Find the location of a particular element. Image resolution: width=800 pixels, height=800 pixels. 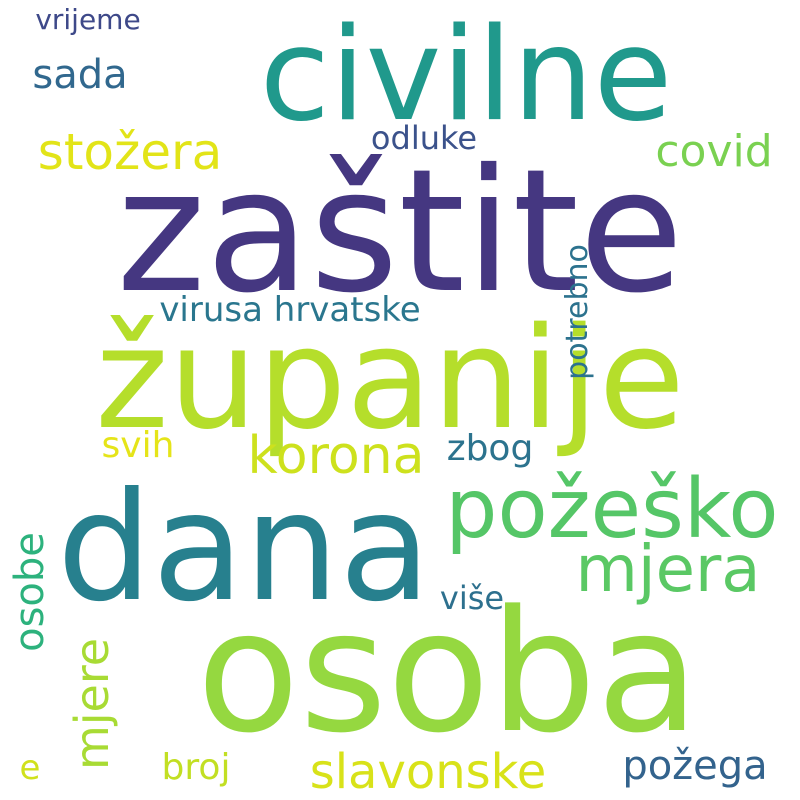

word-svih: svih is located at coordinates (138, 445).